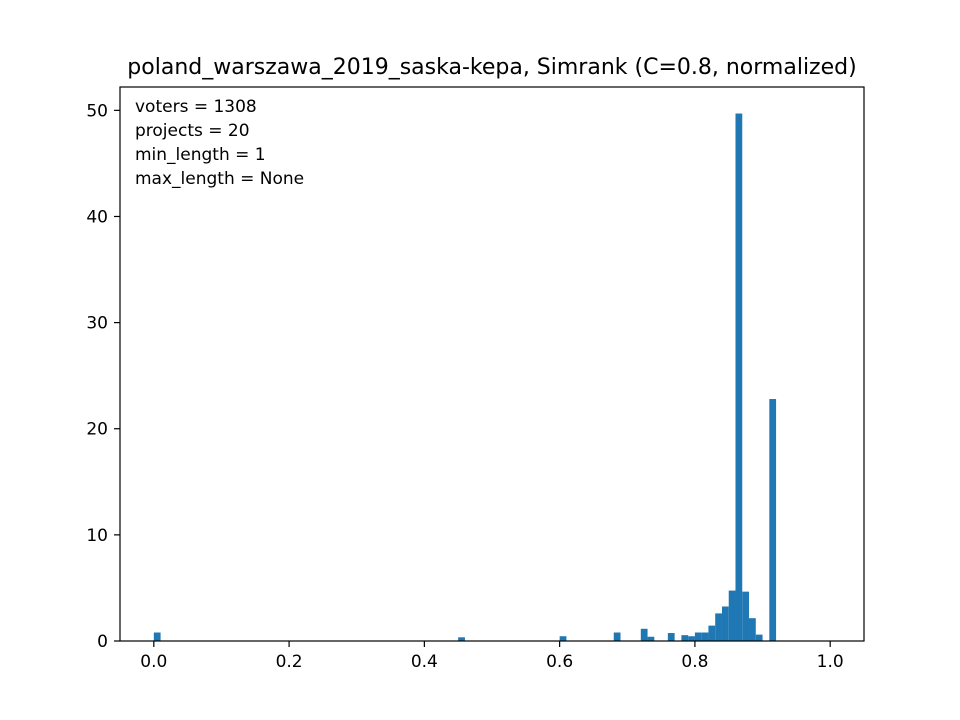  What do you see at coordinates (424, 662) in the screenshot?
I see `x-tick-label-2: 0.4` at bounding box center [424, 662].